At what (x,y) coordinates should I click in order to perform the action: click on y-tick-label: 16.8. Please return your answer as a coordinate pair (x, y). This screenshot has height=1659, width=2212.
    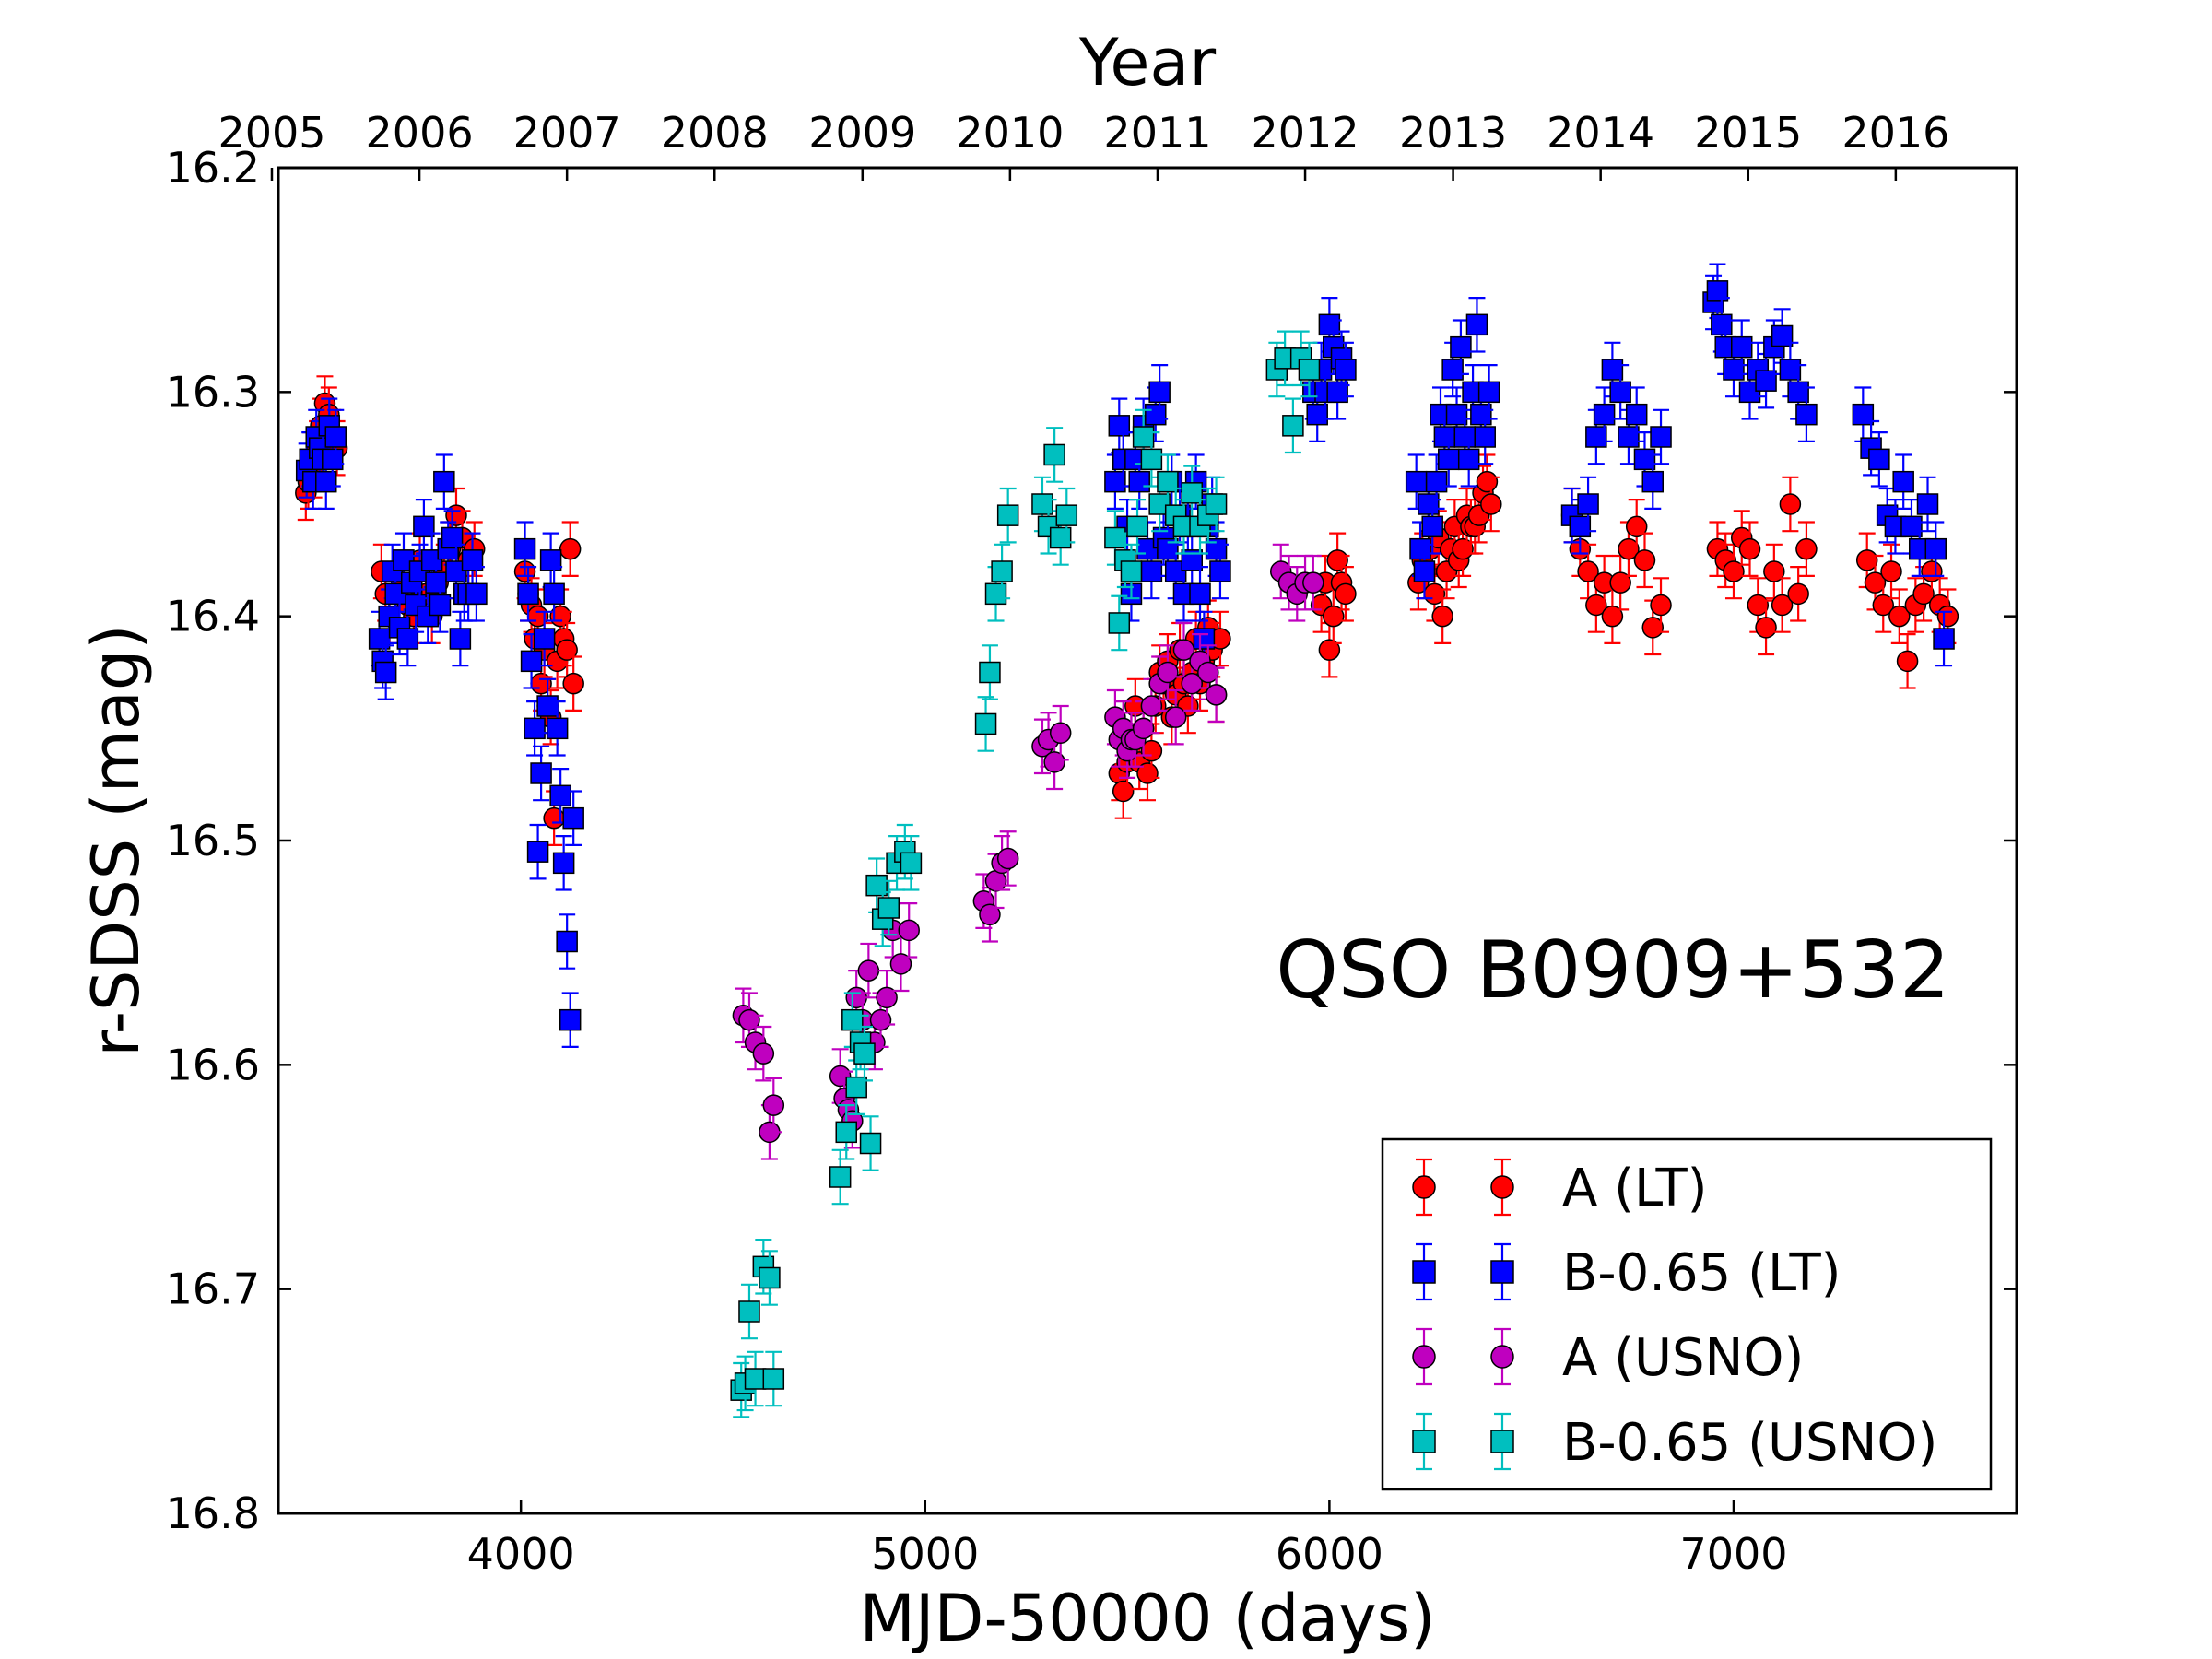
    Looking at the image, I should click on (213, 1513).